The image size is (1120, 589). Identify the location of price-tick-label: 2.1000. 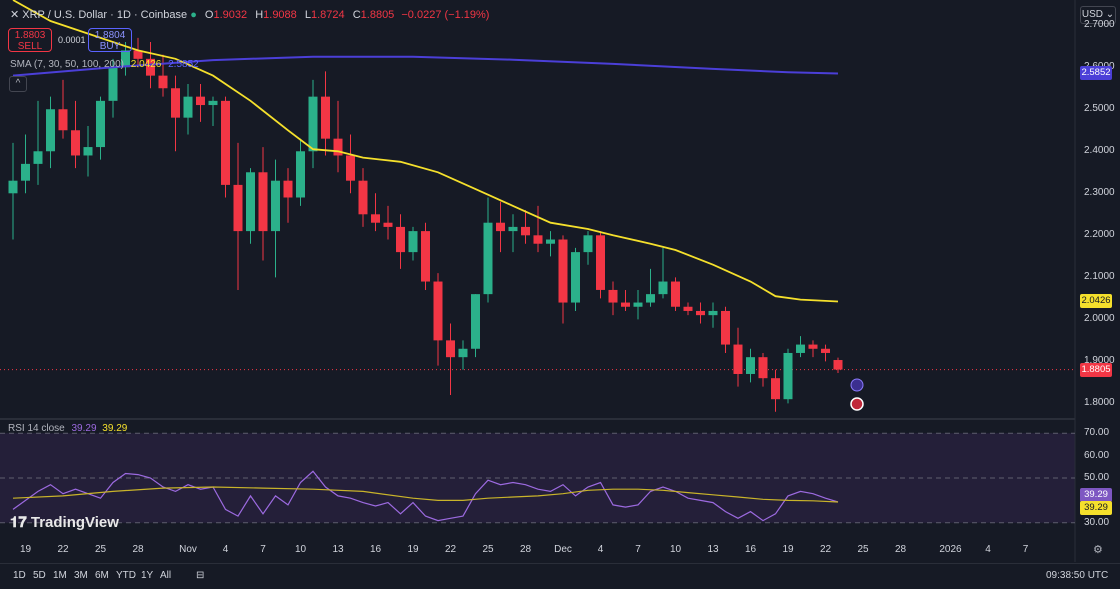
(1099, 277).